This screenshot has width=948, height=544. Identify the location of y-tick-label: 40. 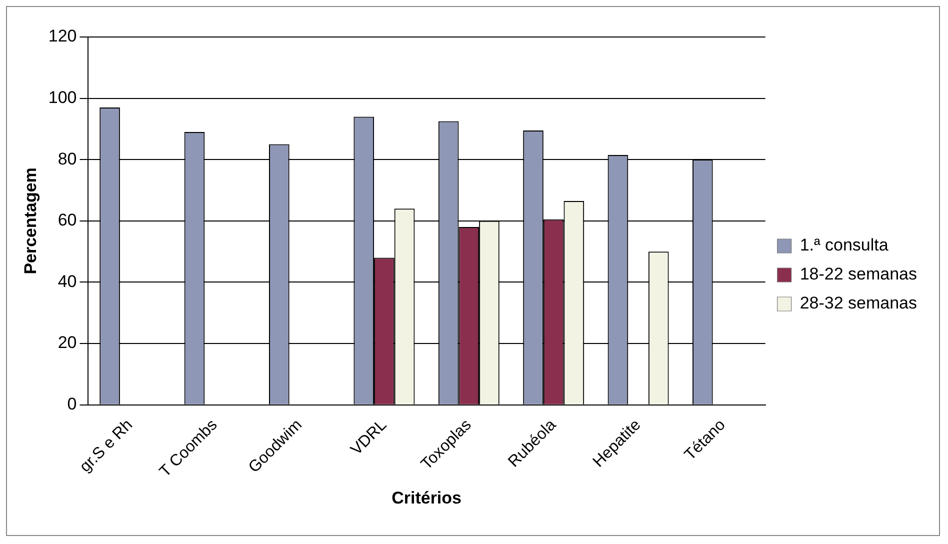
(67, 281).